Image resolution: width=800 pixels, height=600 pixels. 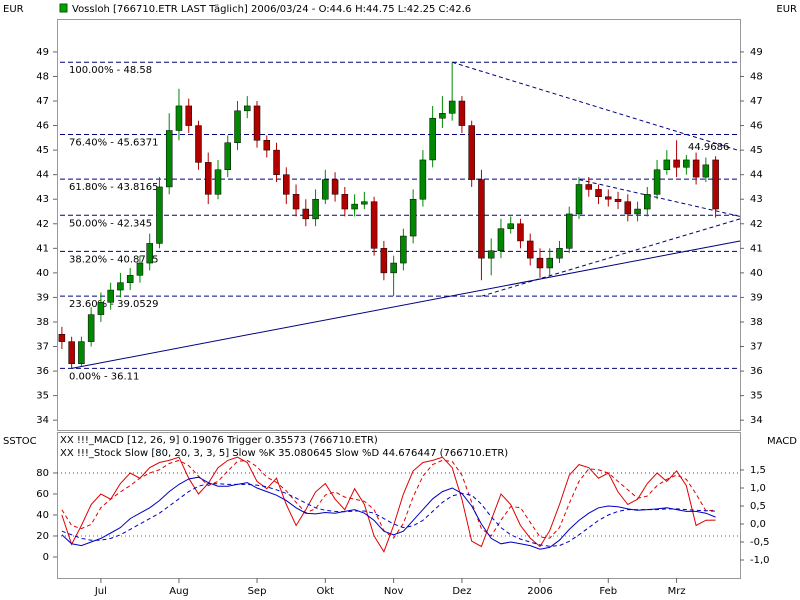 What do you see at coordinates (110, 223) in the screenshot?
I see `fib-label: 50.00% - 42.345` at bounding box center [110, 223].